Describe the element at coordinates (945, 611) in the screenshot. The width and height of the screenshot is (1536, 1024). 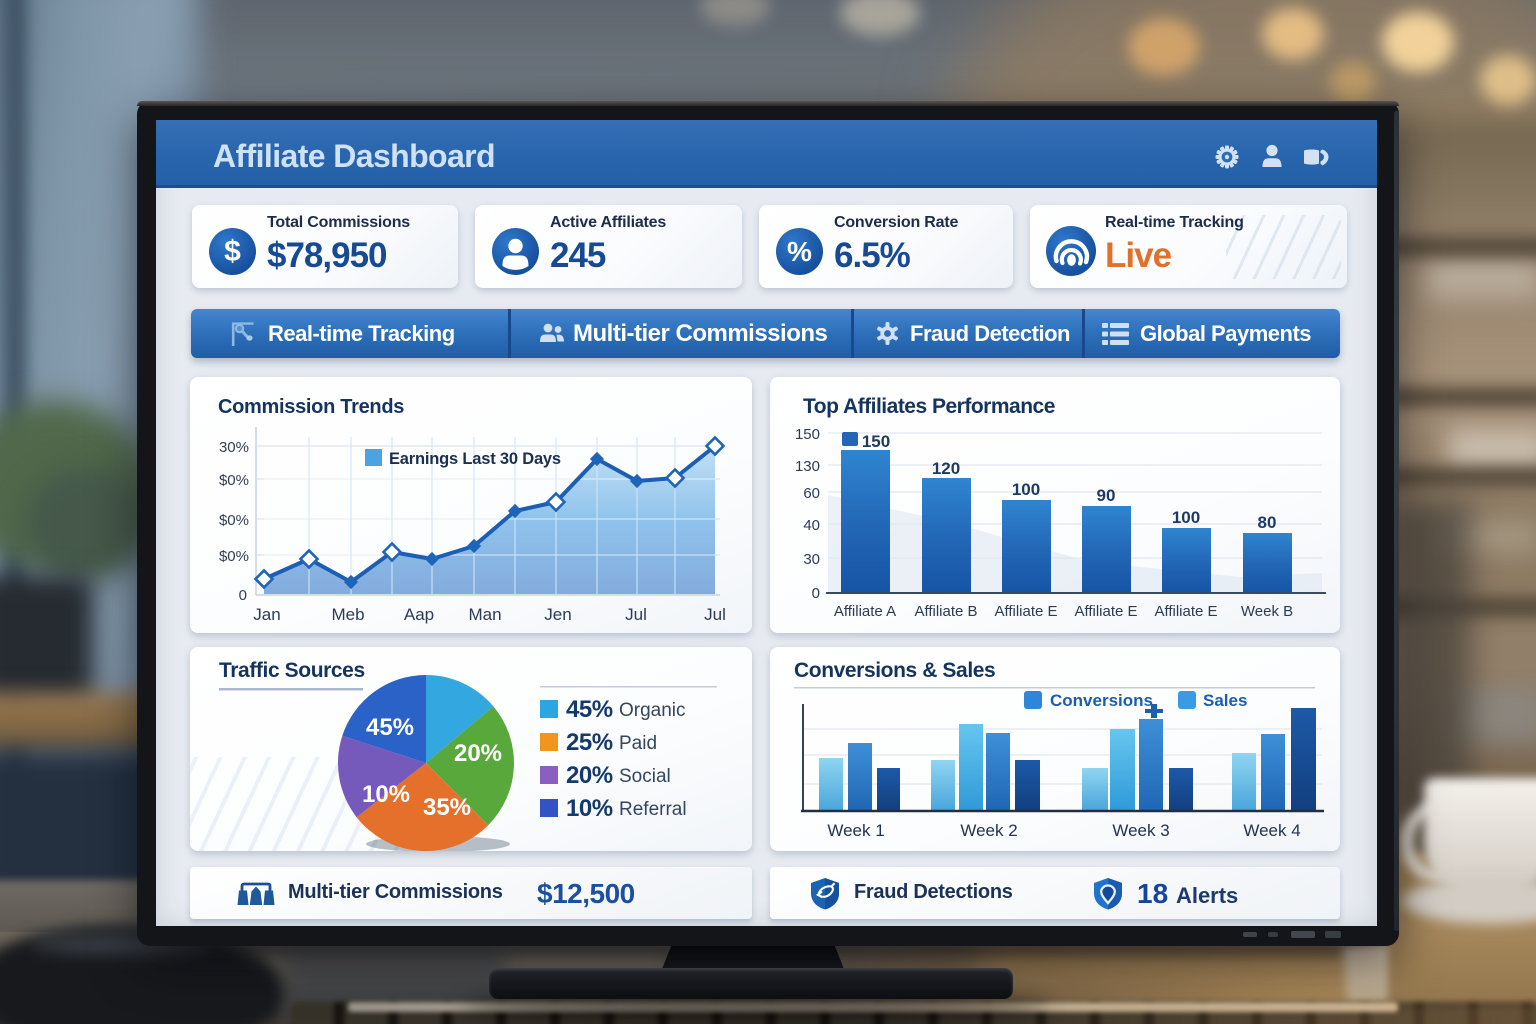
I see `svg-text: Affiliate B` at that location.